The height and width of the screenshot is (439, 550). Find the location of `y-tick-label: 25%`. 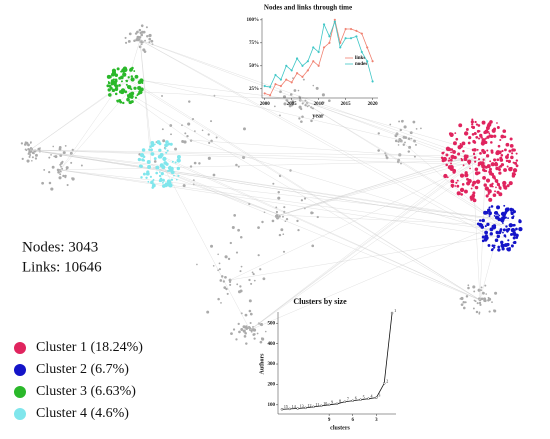

y-tick-label: 25% is located at coordinates (254, 89).